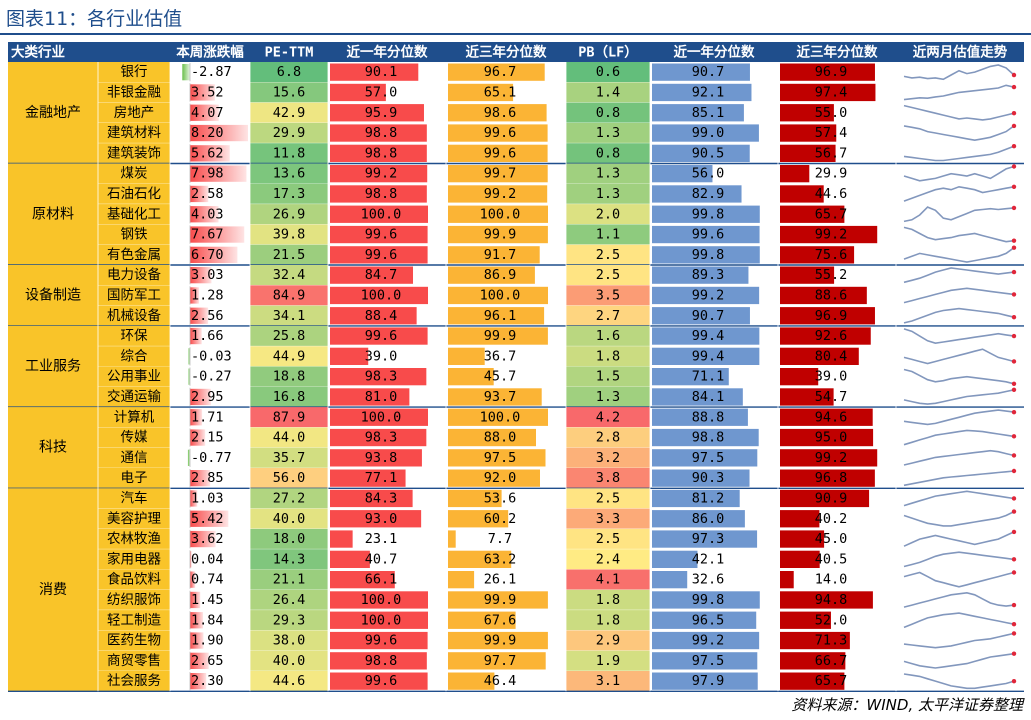 The image size is (1031, 720). I want to click on pb-1y-pct-value: 90.3, so click(708, 478).